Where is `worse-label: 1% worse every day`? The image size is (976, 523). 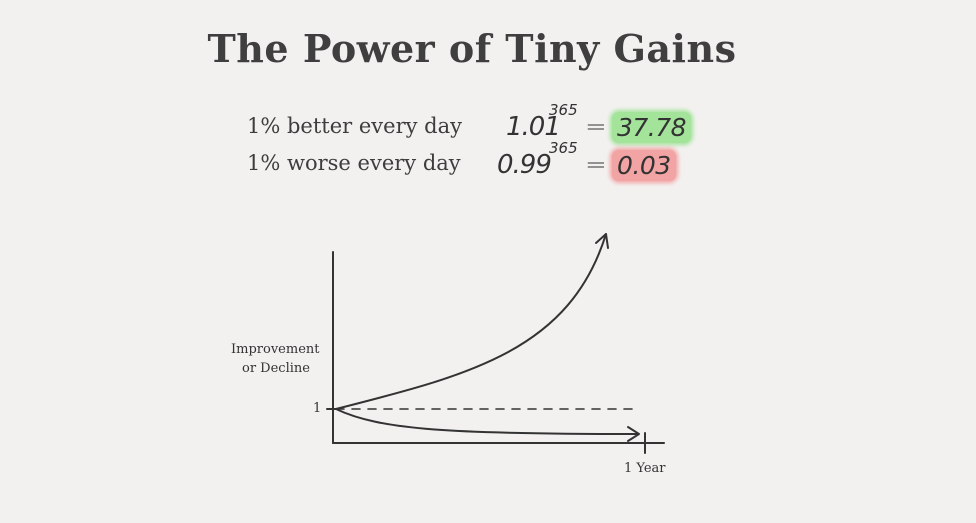 worse-label: 1% worse every day is located at coordinates (354, 163).